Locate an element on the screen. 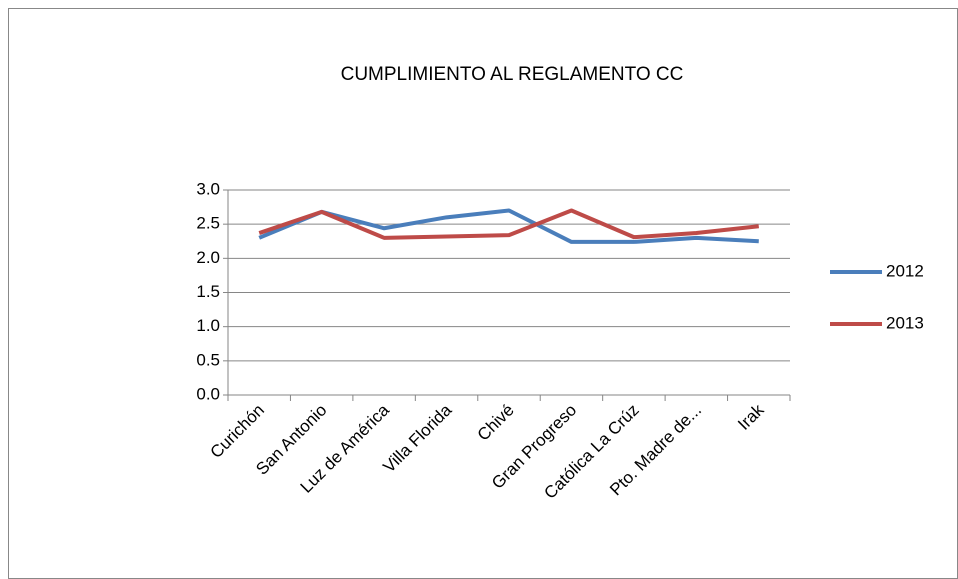 This screenshot has height=579, width=958. y-tick-label: 0.5 is located at coordinates (208, 359).